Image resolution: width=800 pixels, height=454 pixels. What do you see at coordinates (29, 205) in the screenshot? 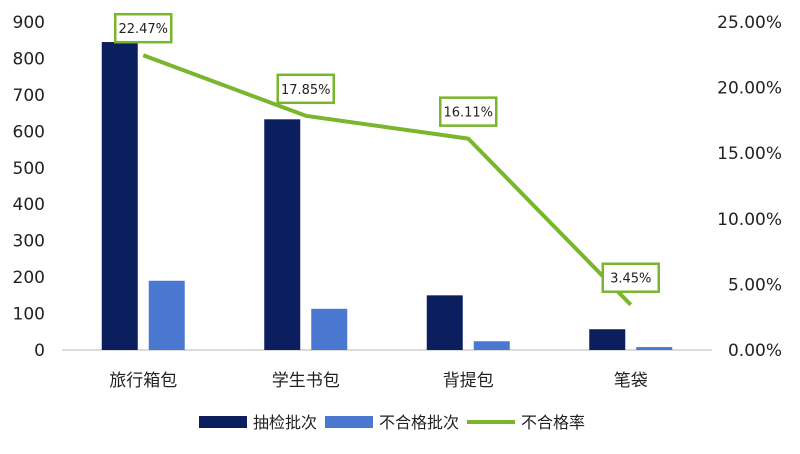
I see `left-tick-label: 400` at bounding box center [29, 205].